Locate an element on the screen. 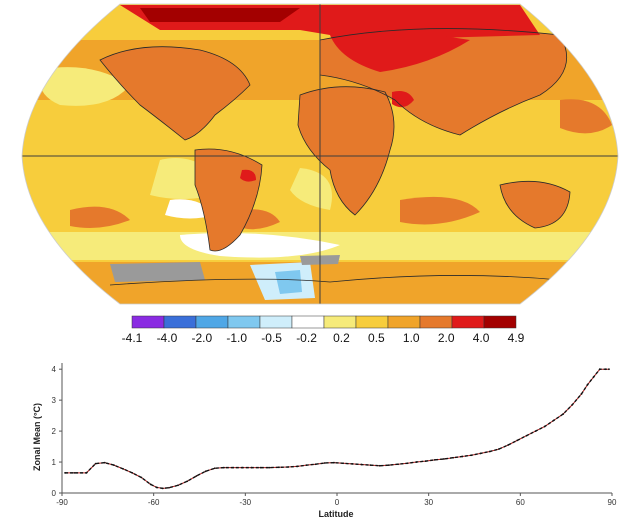 Image resolution: width=640 pixels, height=519 pixels. x-tick-label: 60 is located at coordinates (520, 502).